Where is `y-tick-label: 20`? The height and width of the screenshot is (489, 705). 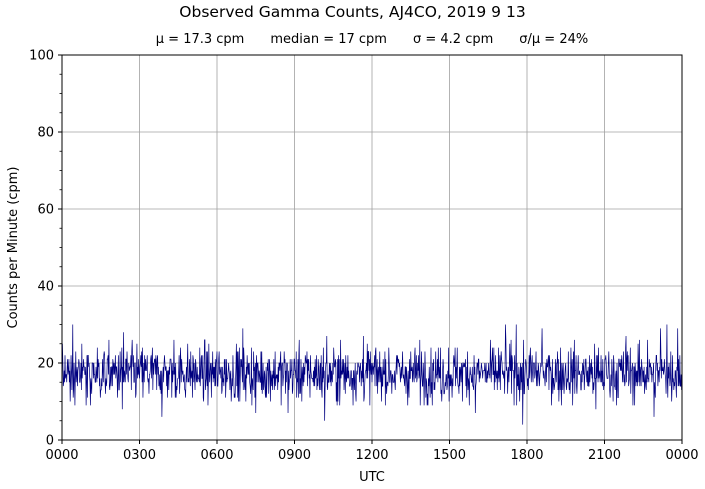
y-tick-label: 20 is located at coordinates (45, 364).